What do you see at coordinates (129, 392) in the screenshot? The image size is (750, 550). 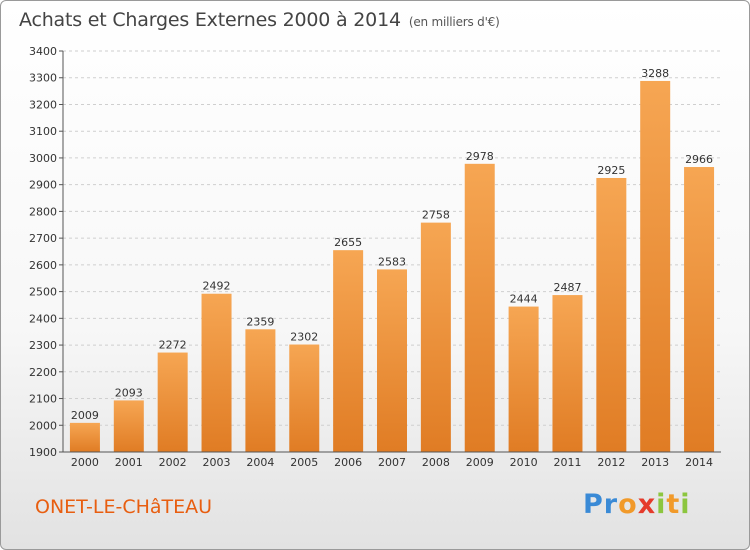 I see `bar-value-label: 2093` at bounding box center [129, 392].